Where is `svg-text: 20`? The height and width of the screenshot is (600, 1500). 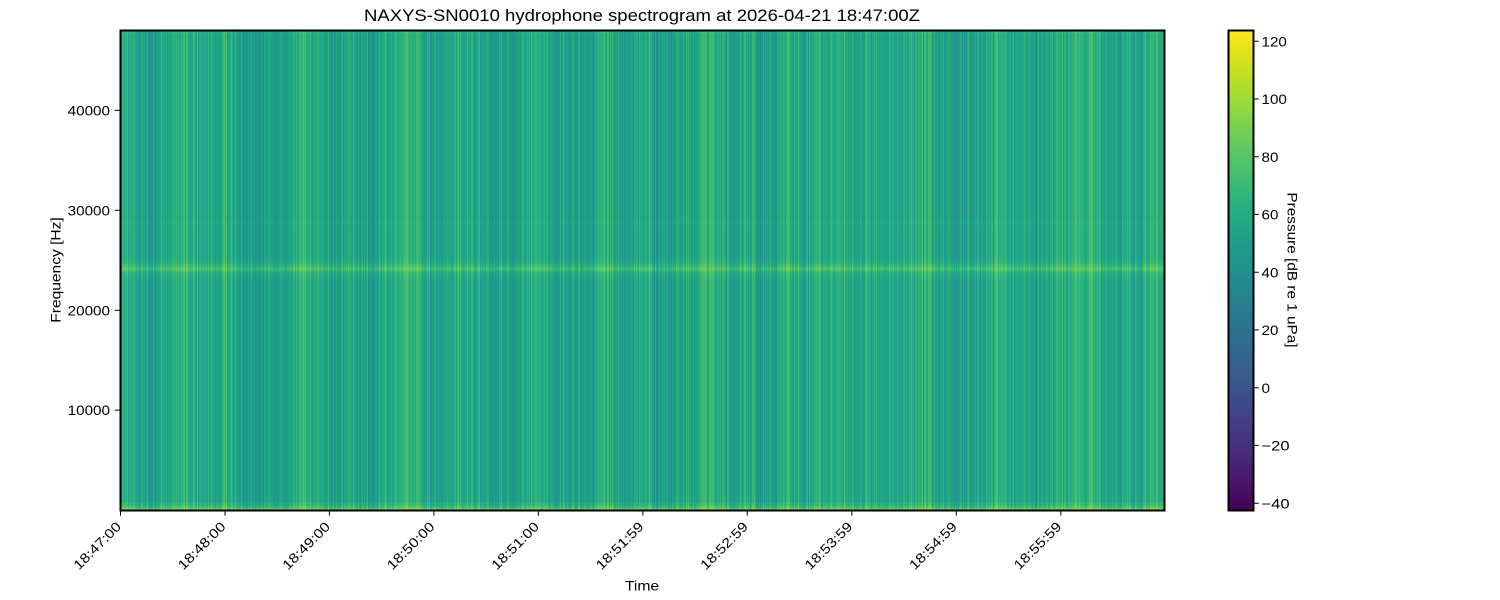 svg-text: 20 is located at coordinates (1270, 330).